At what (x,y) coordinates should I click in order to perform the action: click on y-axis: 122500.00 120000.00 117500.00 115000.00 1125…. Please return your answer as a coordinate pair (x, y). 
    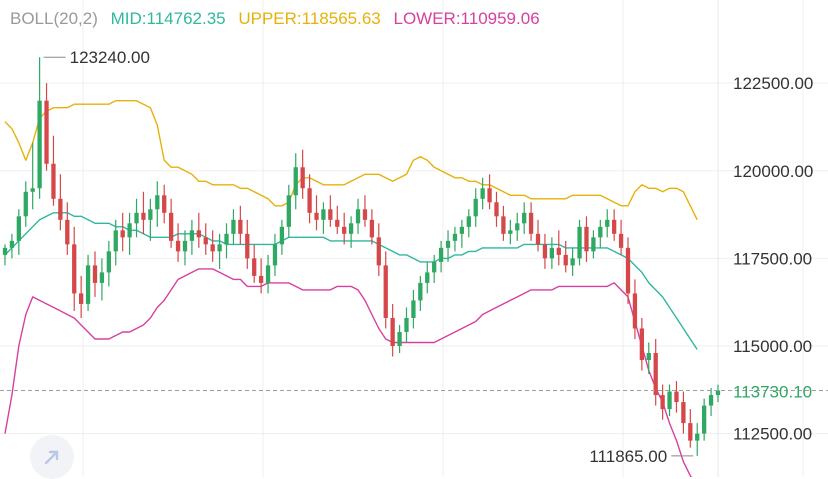
    Looking at the image, I should click on (773, 259).